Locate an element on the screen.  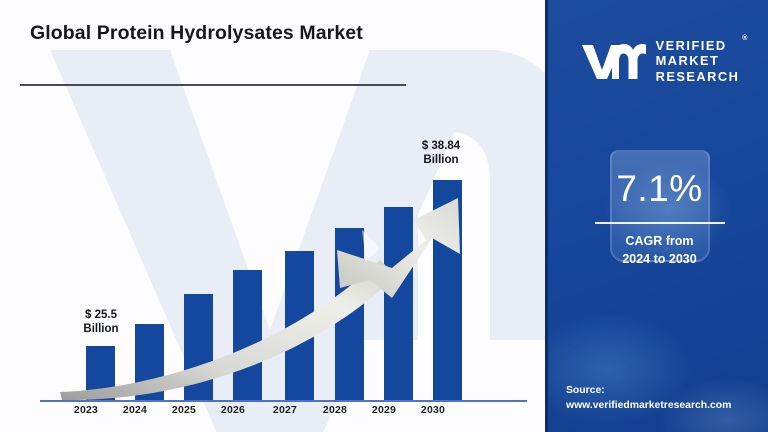
xtick-2024: 2024 is located at coordinates (135, 410).